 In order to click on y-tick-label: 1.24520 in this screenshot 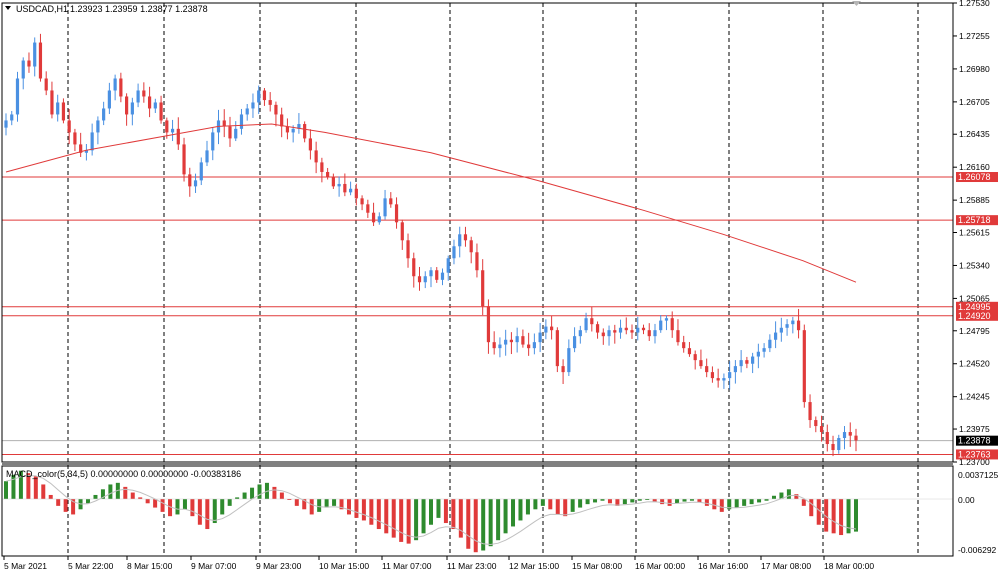, I will do `click(974, 364)`.